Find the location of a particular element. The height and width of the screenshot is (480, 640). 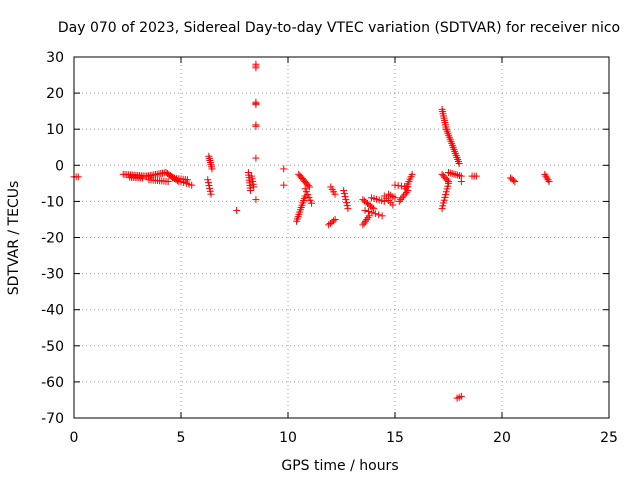

y-tick-label: -50 is located at coordinates (52, 347).